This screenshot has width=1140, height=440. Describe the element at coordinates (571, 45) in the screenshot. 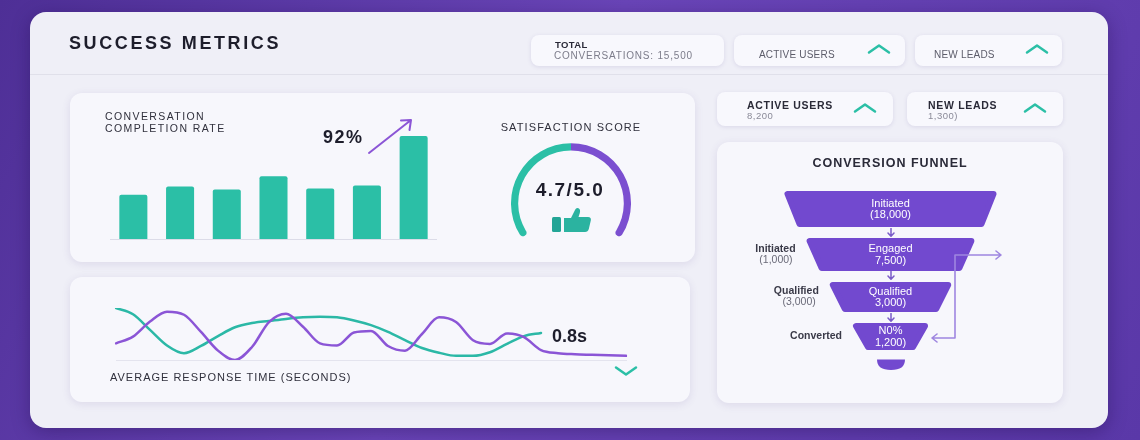

I see `text: TOTAL` at that location.